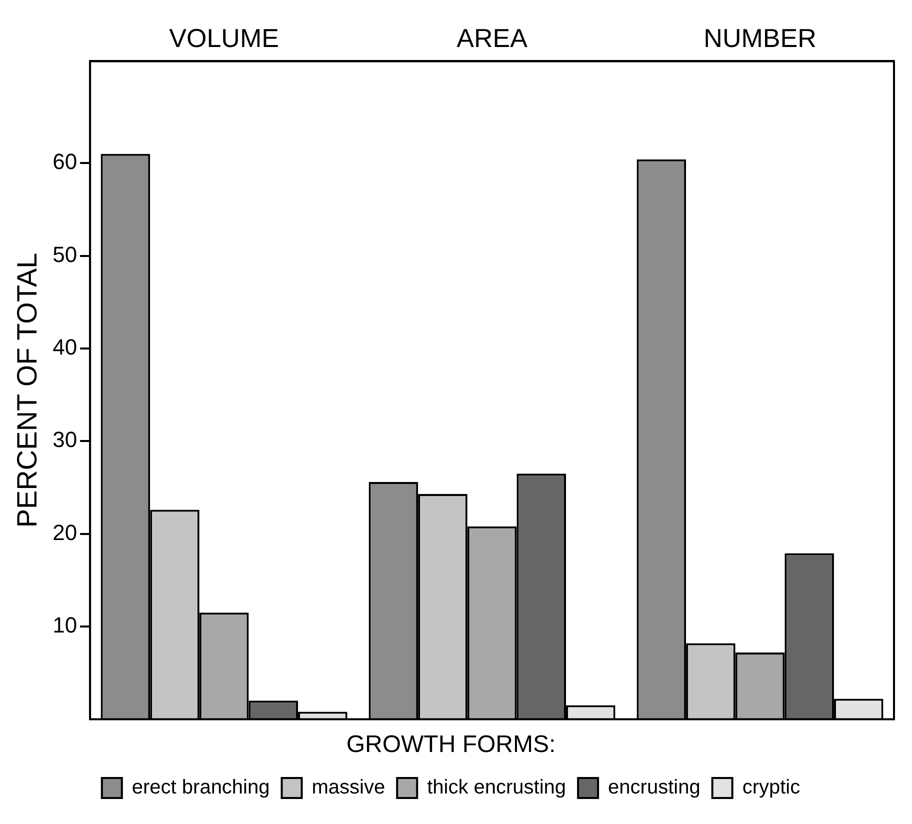 The width and height of the screenshot is (912, 824). I want to click on y-tick-label: 60, so click(65, 161).